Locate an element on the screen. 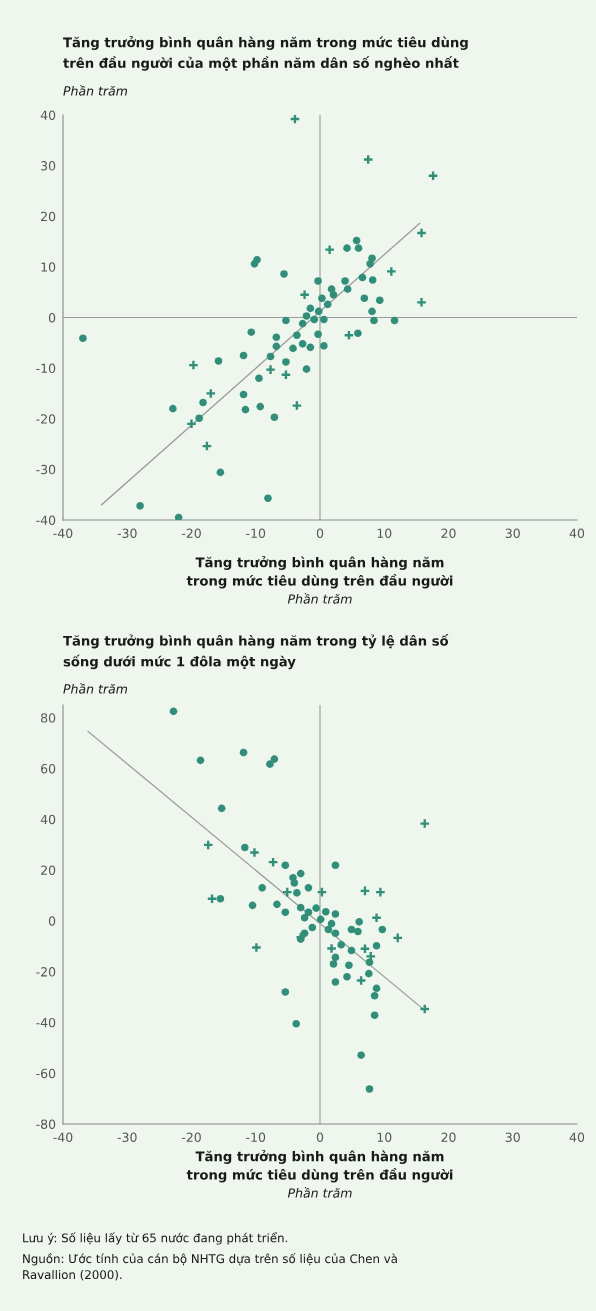 The height and width of the screenshot is (1311, 596). y-tick-label: -40 is located at coordinates (46, 520).